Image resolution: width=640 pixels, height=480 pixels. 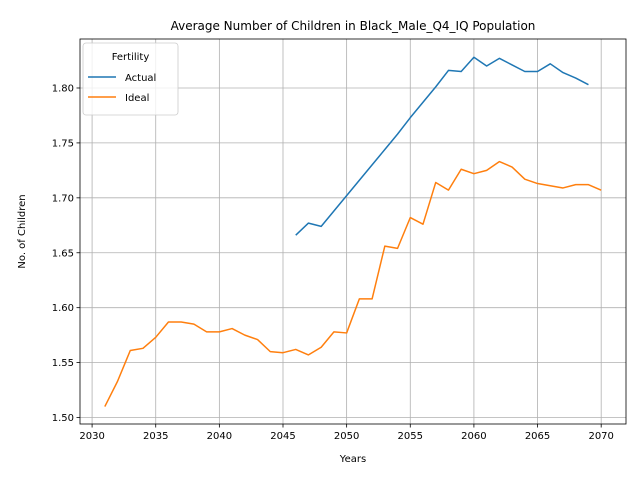 I want to click on x-tick-label: 2040, so click(x=219, y=436).